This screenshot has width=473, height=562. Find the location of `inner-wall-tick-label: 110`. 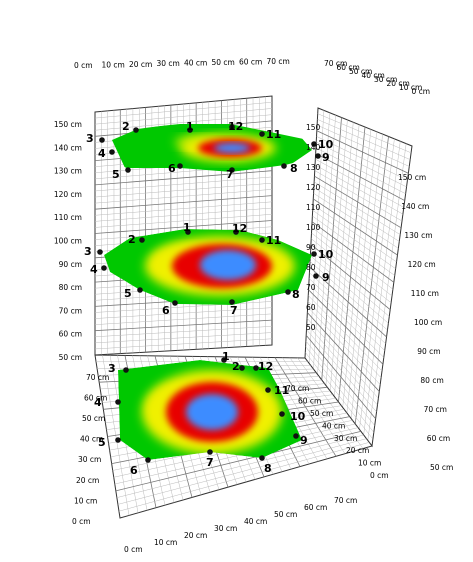

inner-wall-tick-label: 110 is located at coordinates (313, 207).